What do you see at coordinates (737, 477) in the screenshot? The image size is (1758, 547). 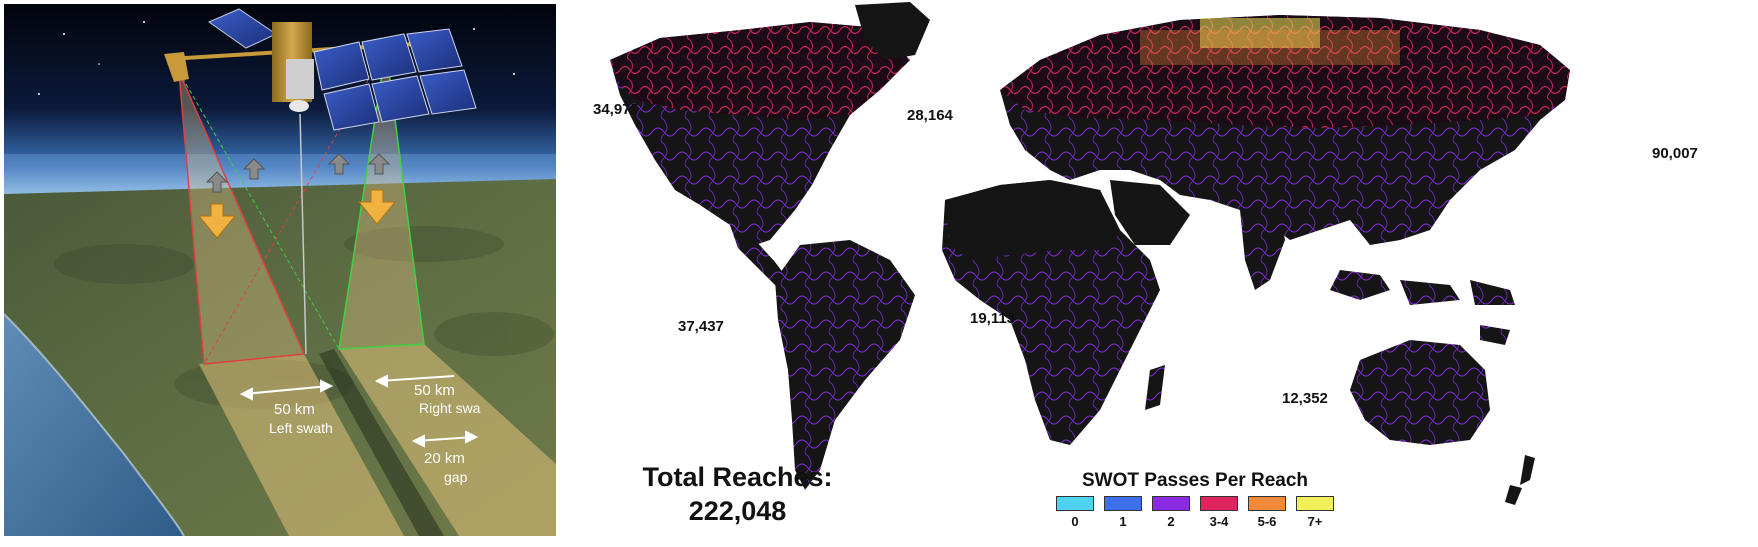 I see `total-reaches-label: Total Reaches:` at bounding box center [737, 477].